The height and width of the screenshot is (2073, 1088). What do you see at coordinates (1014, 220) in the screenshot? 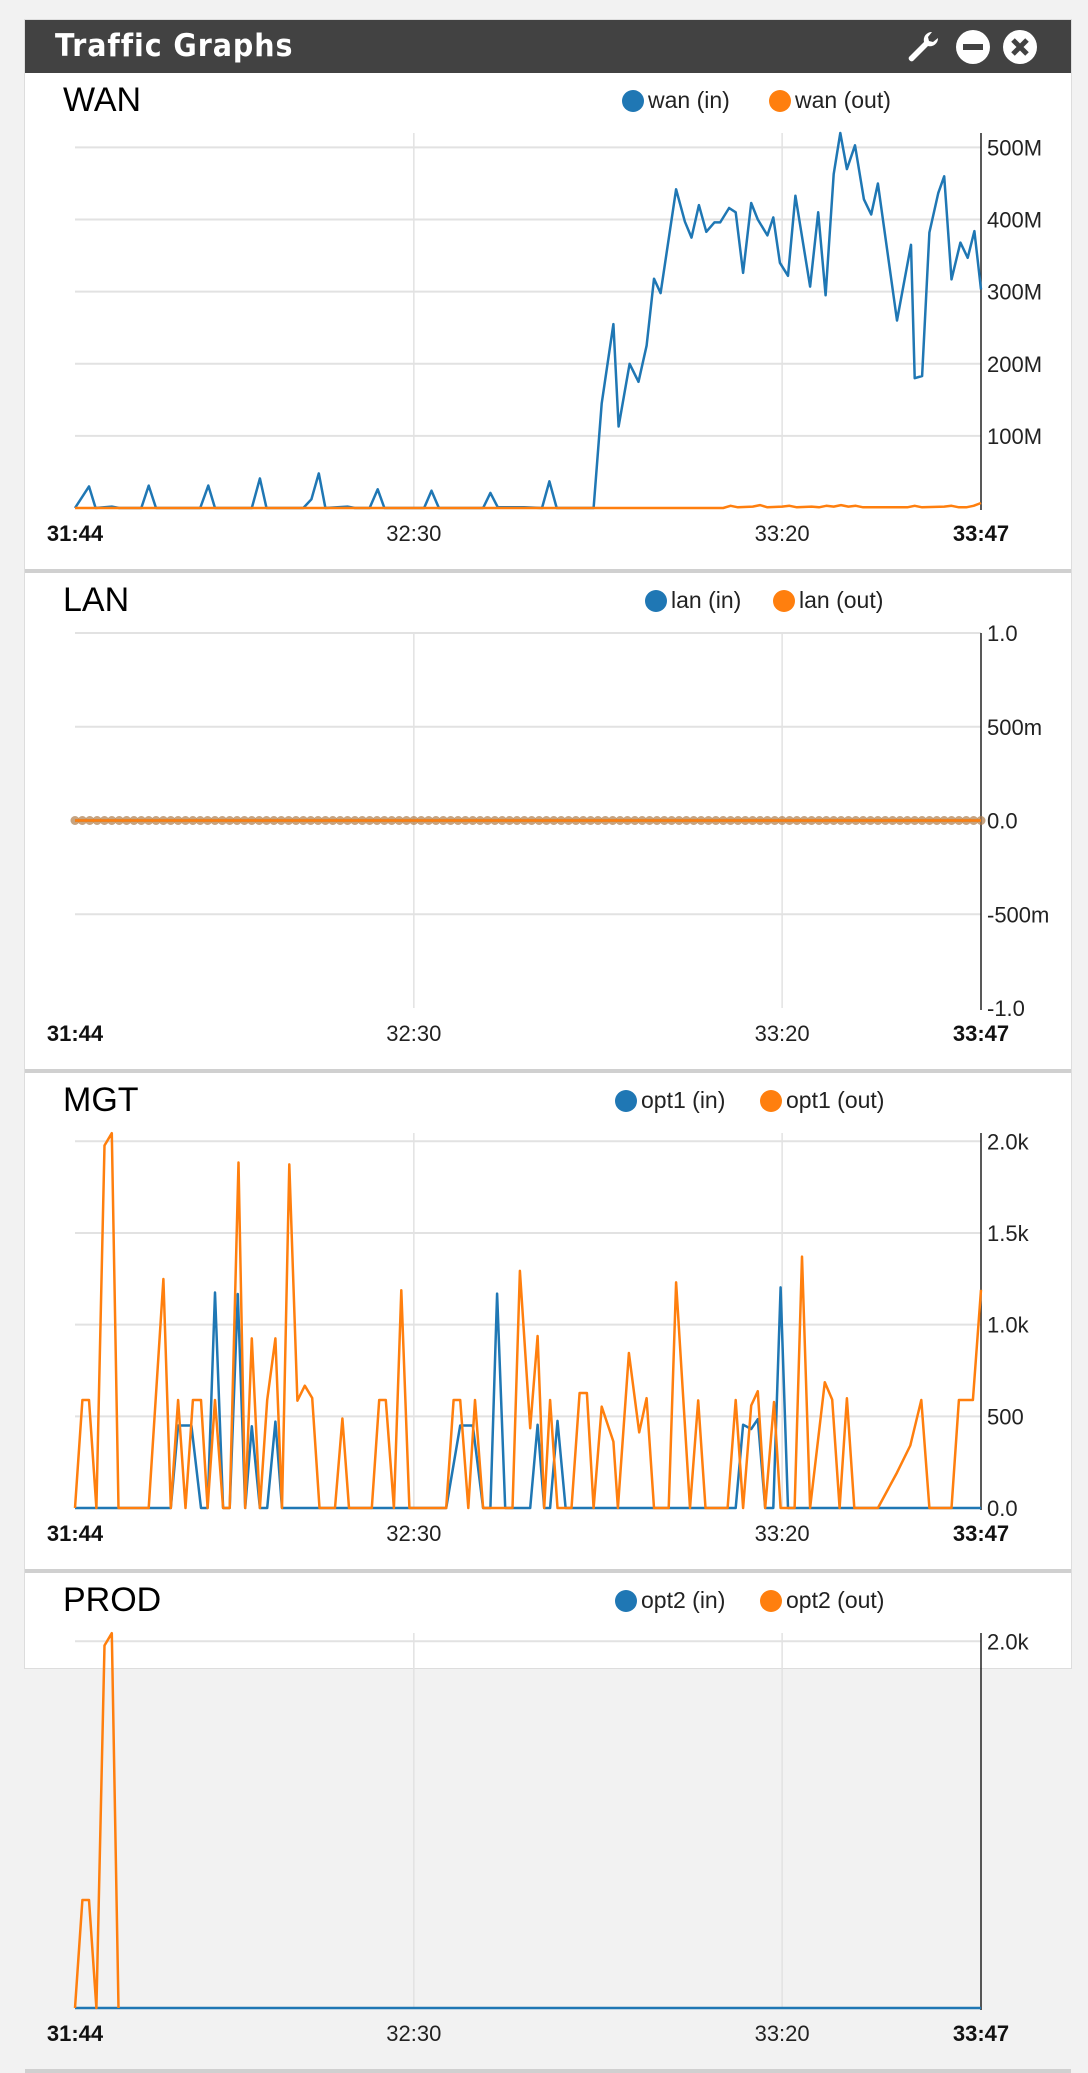
I see `y-tick-label: 400M` at bounding box center [1014, 220].